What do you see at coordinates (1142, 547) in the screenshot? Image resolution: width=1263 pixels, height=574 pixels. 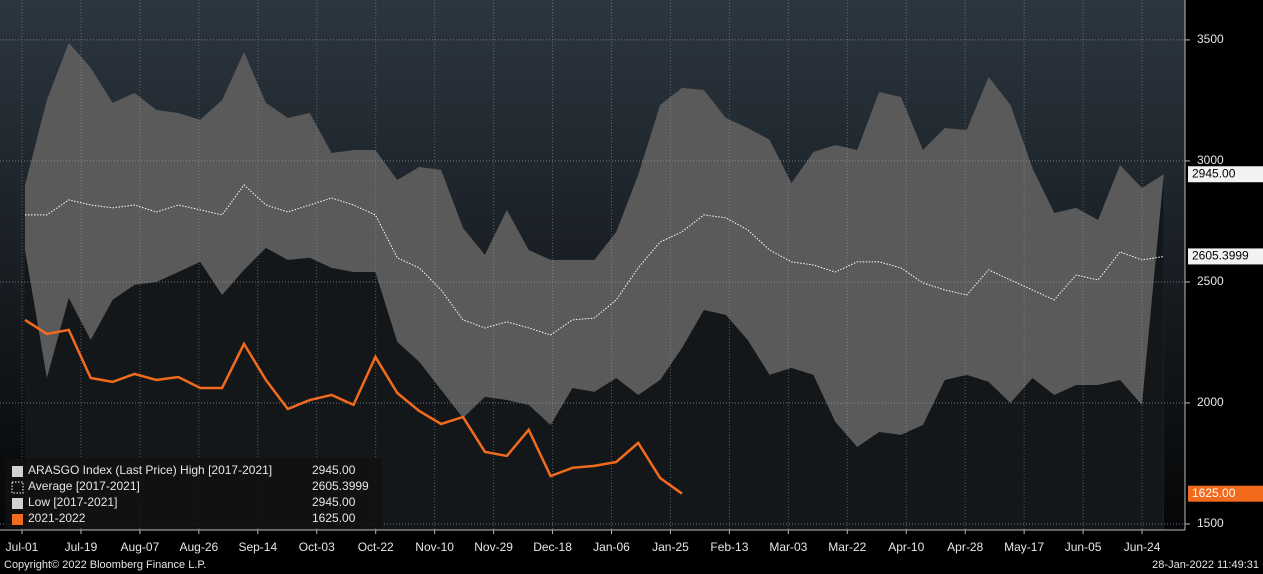 I see `x-tick-label: Jun-24` at bounding box center [1142, 547].